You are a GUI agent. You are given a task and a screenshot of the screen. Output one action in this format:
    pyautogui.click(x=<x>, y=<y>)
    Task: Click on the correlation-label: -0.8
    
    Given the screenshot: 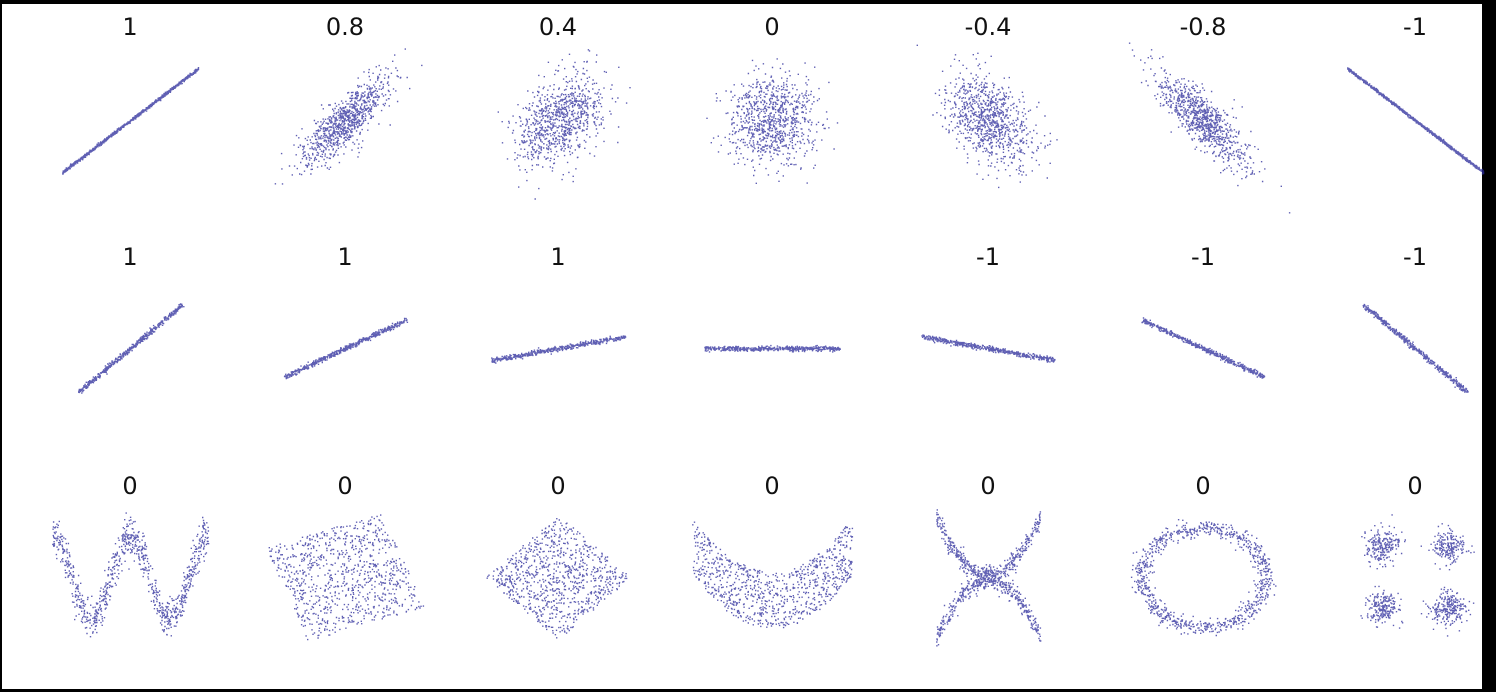 What is the action you would take?
    pyautogui.click(x=1203, y=27)
    